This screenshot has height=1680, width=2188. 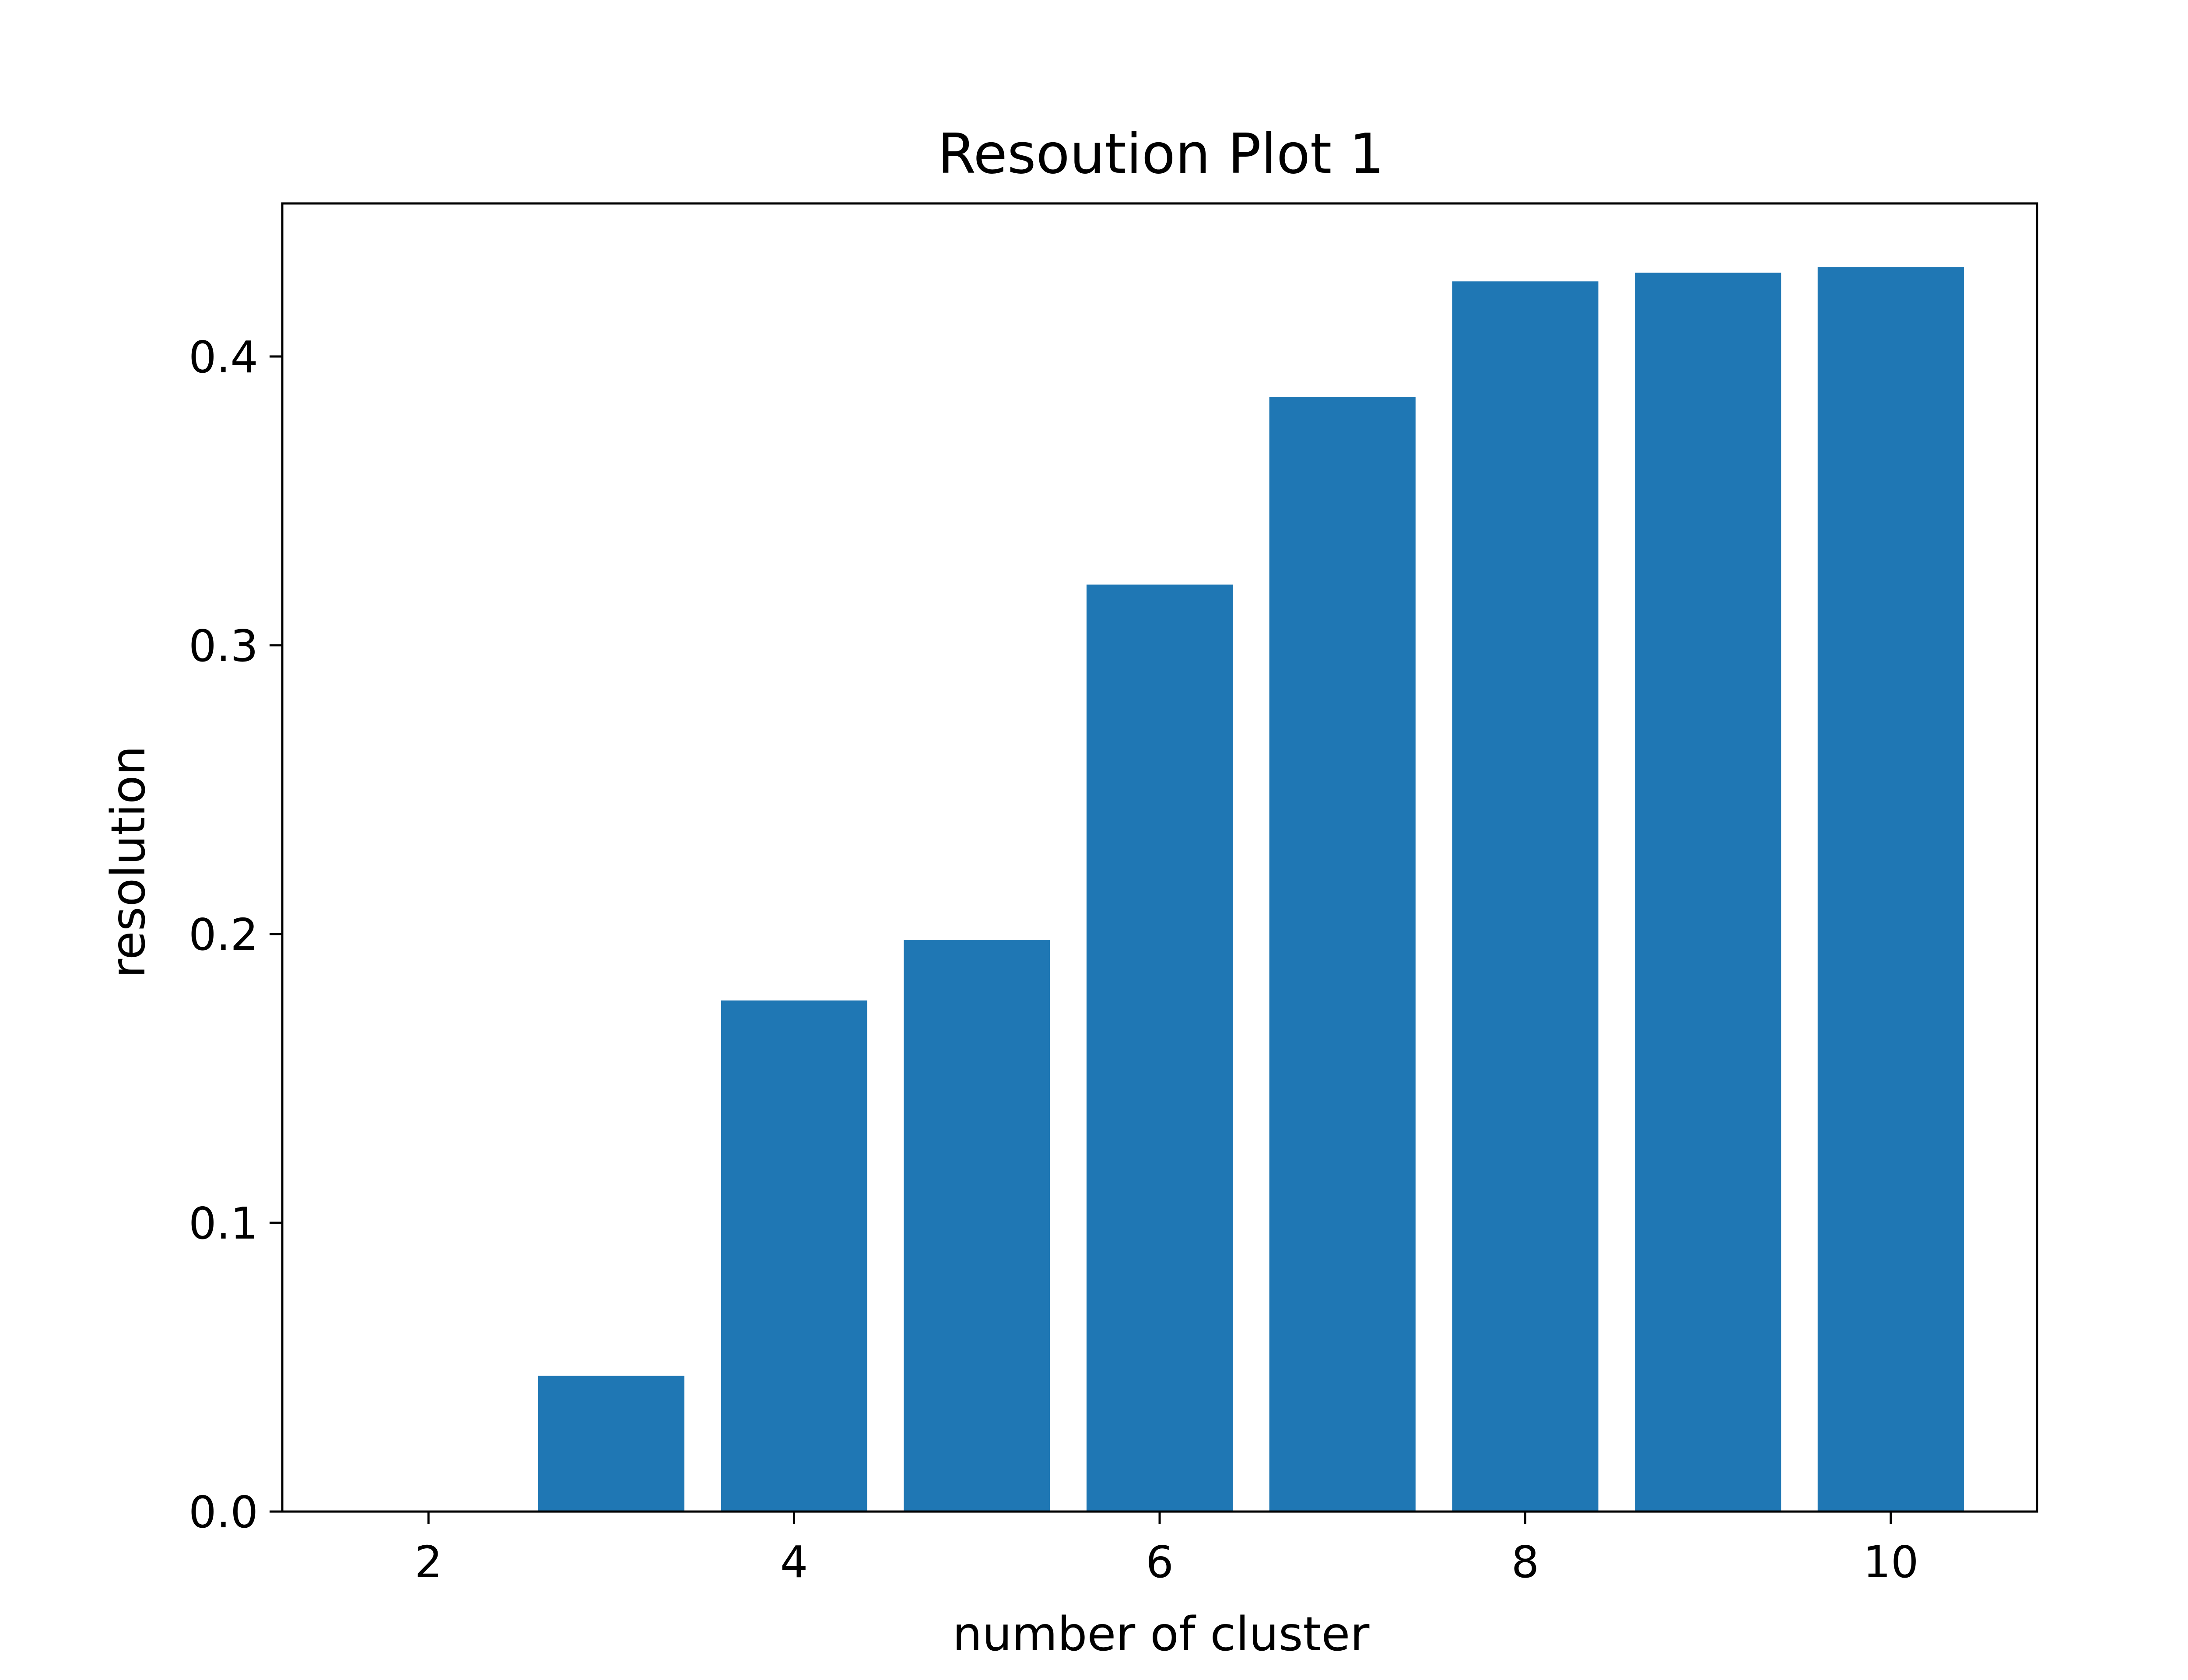 I want to click on y-axis-label: resolution, so click(x=129, y=862).